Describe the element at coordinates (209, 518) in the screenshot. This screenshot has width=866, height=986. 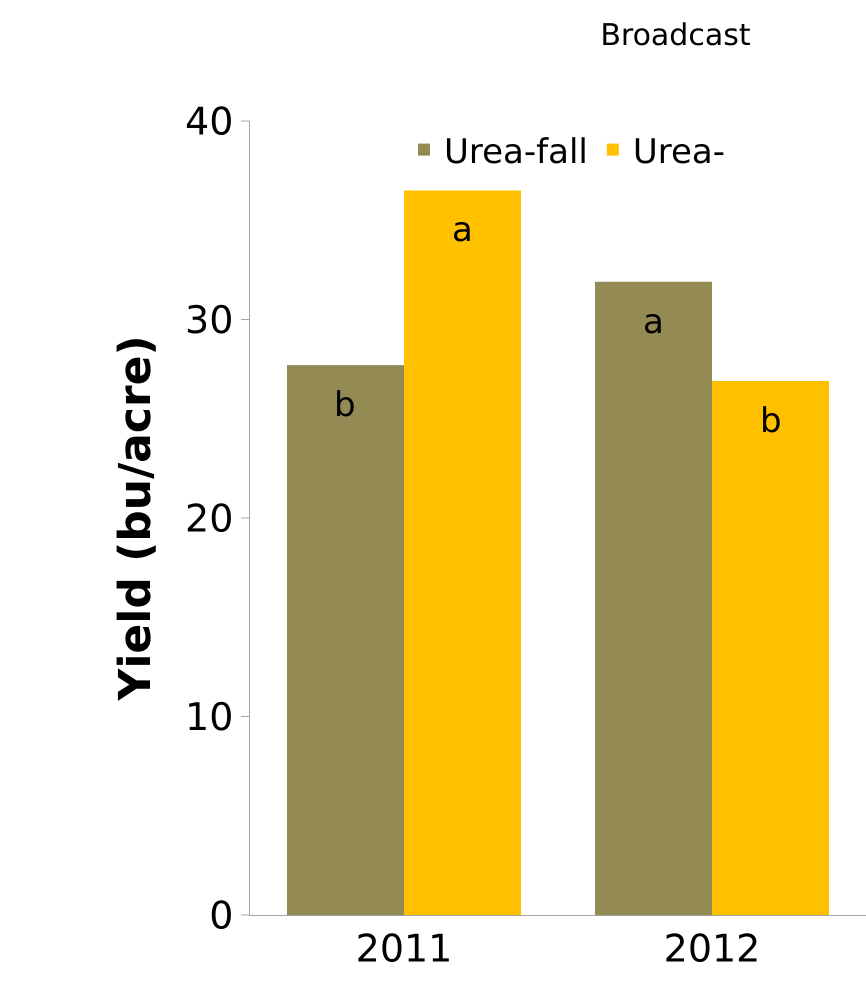
I see `y-tick-label: 20` at that location.